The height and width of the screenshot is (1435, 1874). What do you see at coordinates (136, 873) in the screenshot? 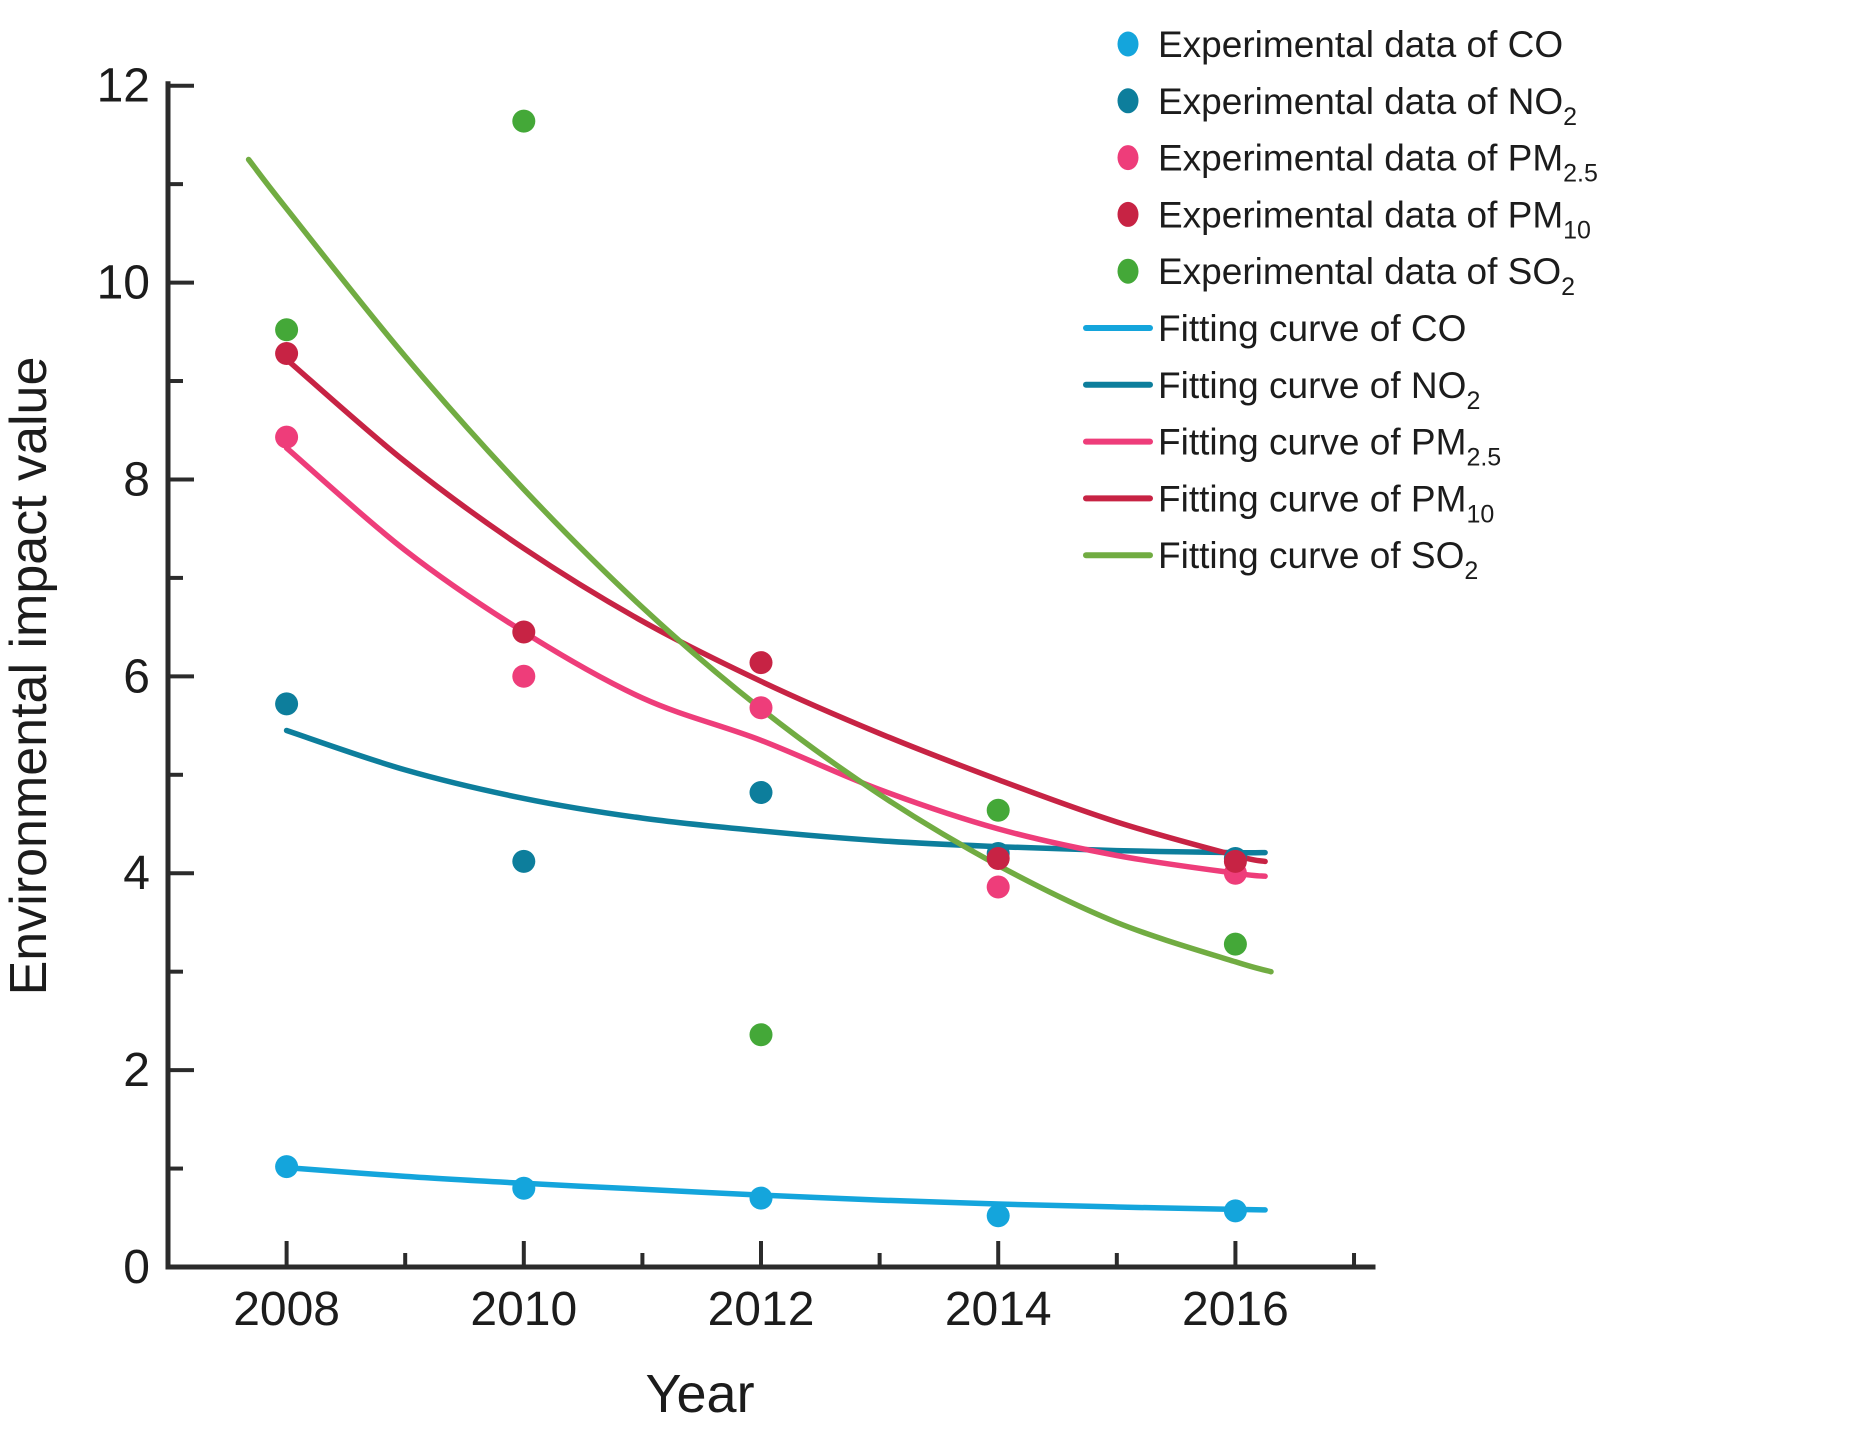
I see `y-tick-label: 4` at bounding box center [136, 873].